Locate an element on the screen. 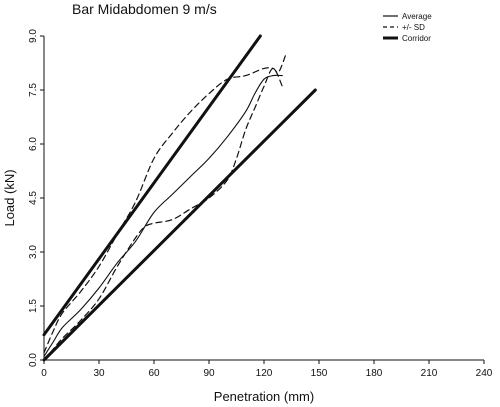 The image size is (500, 407). y-axis-title: Load (kN) is located at coordinates (9, 197).